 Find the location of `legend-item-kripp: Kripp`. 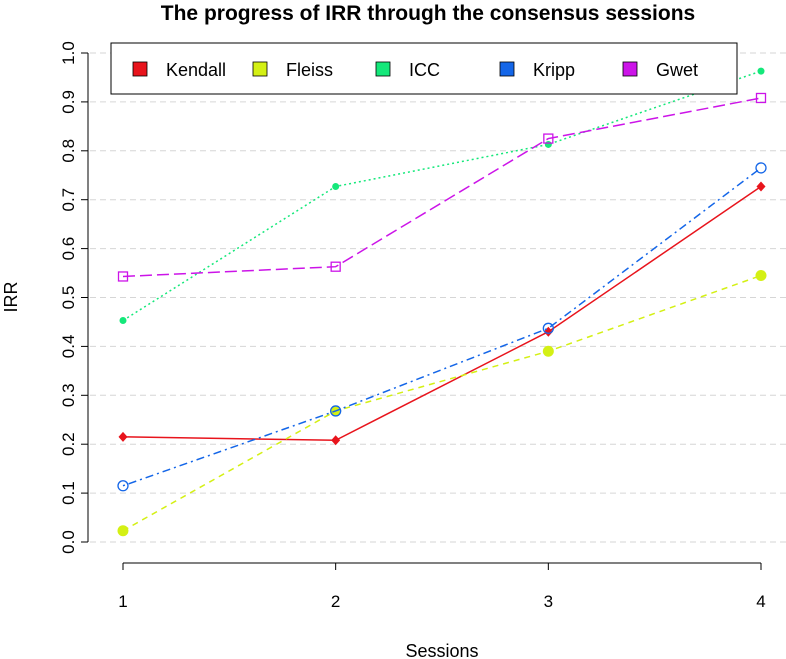

legend-item-kripp: Kripp is located at coordinates (537, 70).